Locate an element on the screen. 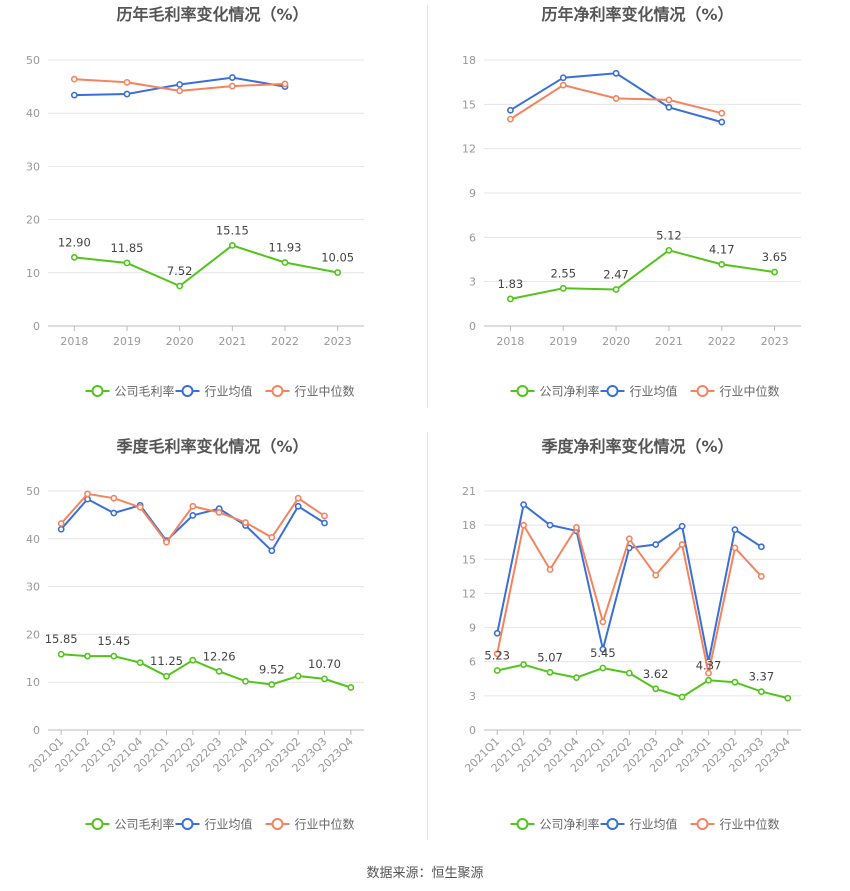  x-tick-label: 2021 is located at coordinates (232, 341).